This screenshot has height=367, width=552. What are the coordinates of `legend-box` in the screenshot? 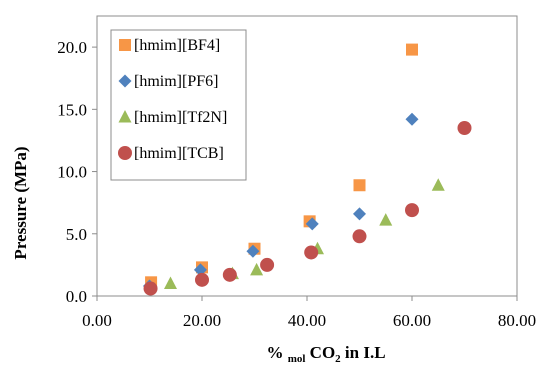 It's located at (178, 105).